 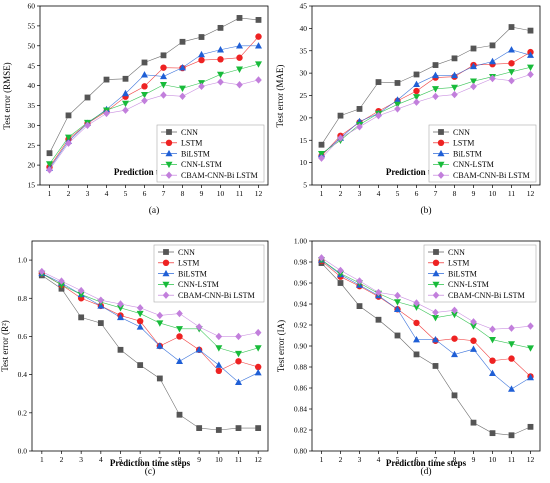 I want to click on y-tick-label: 30, so click(x=304, y=73).